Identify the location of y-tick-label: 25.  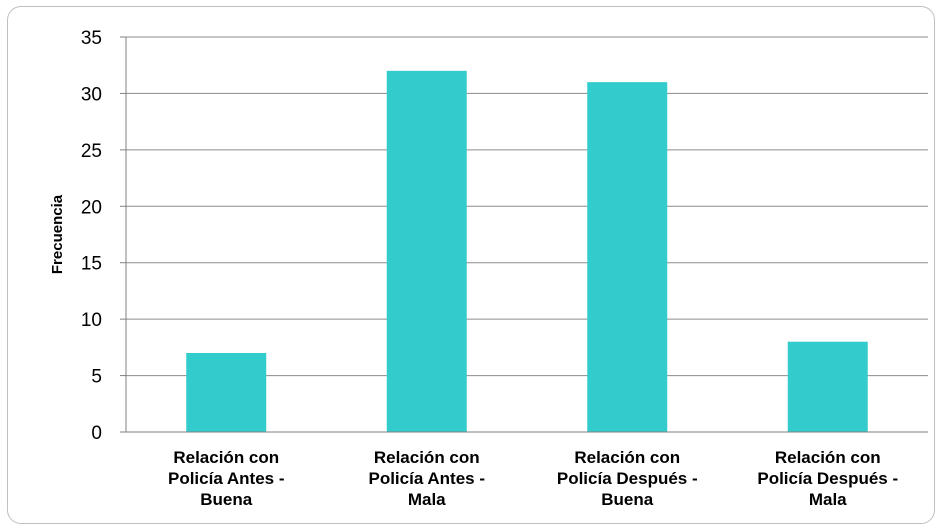
(91, 151).